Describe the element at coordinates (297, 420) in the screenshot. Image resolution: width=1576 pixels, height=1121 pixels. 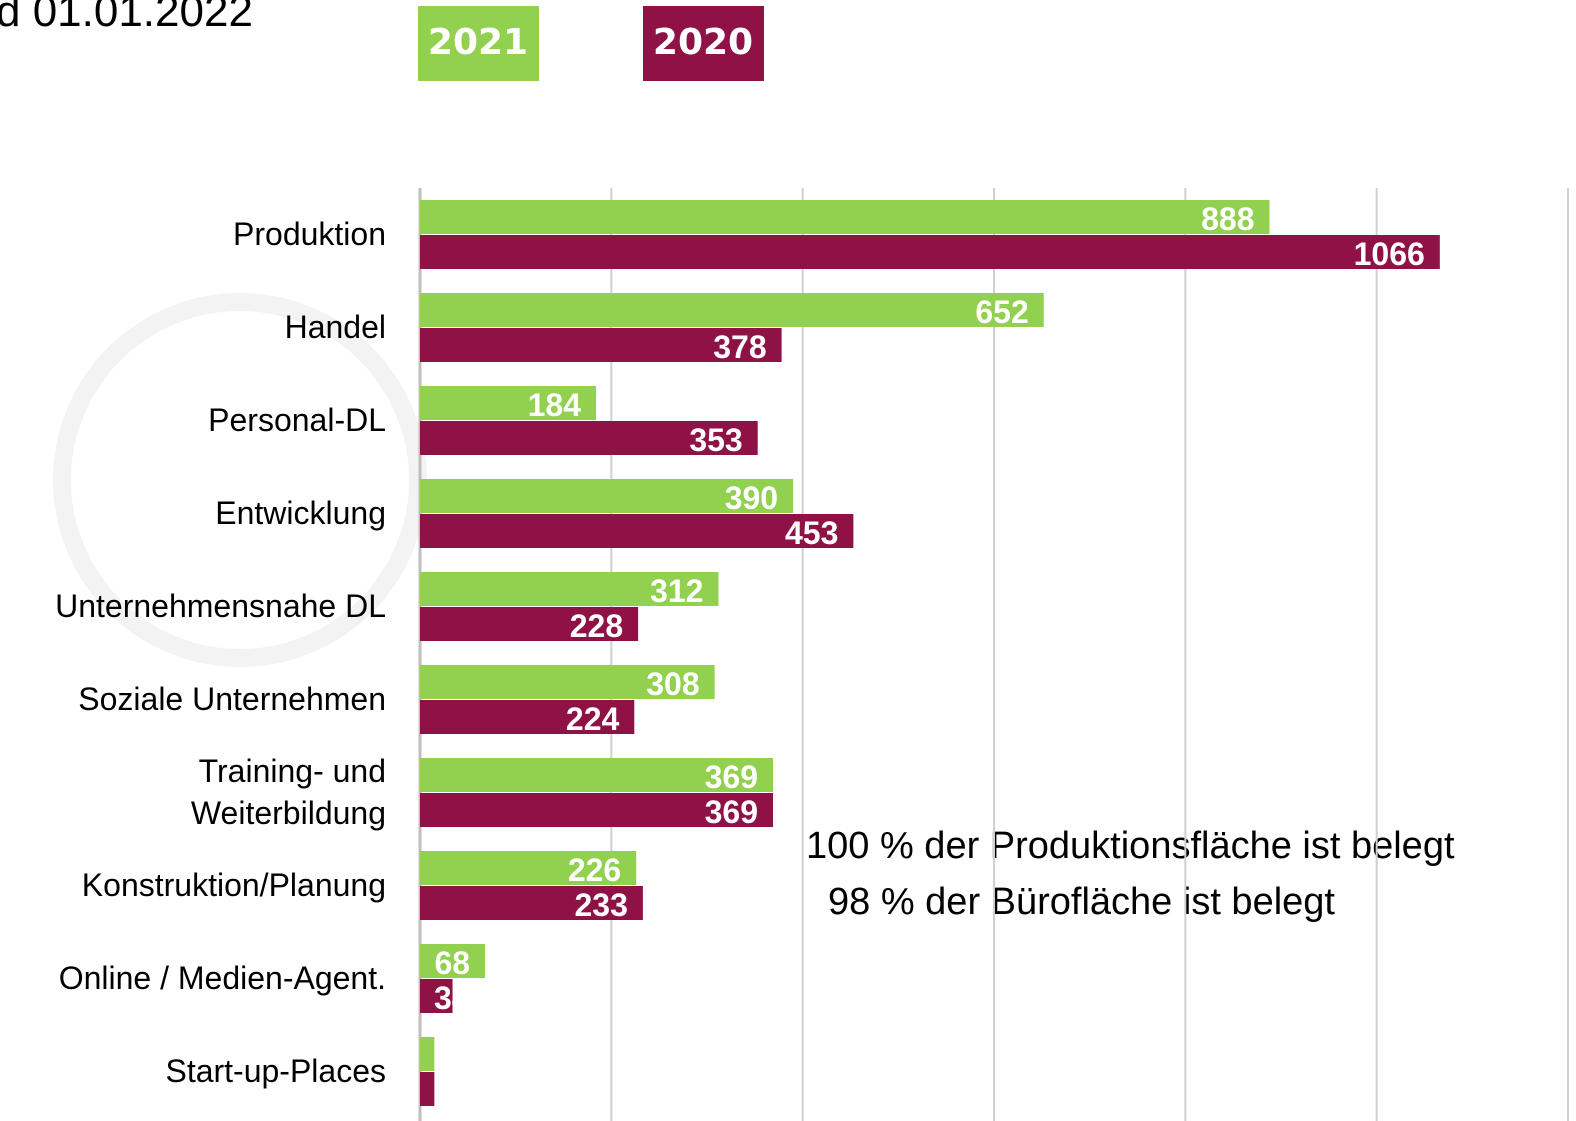
I see `y-tick-label: Personal-DL` at that location.